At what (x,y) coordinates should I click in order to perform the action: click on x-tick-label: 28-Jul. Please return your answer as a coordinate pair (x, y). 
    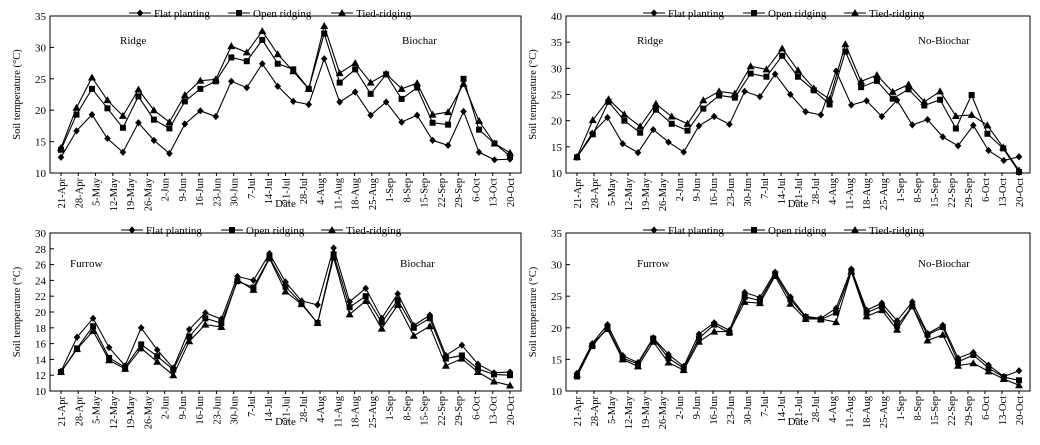
    Looking at the image, I should click on (304, 409).